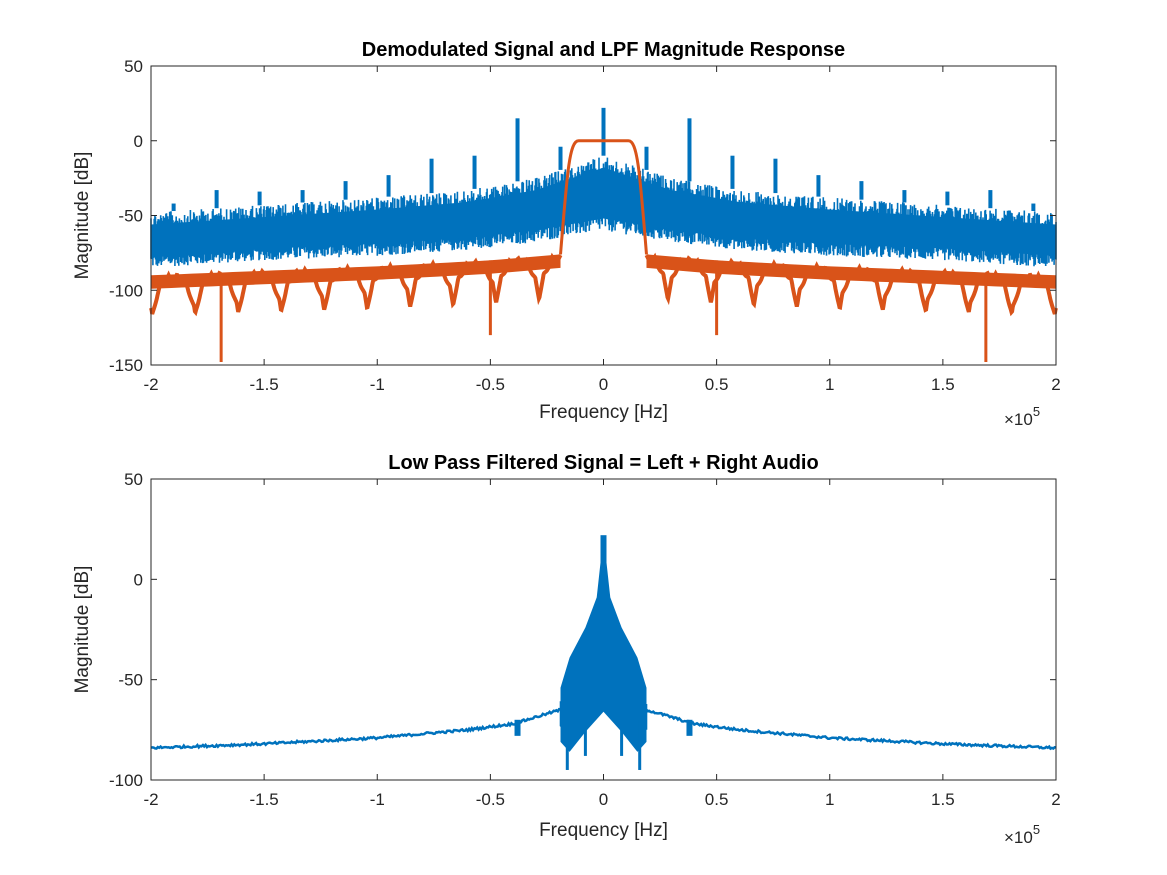 This screenshot has height=875, width=1167. Describe the element at coordinates (138, 141) in the screenshot. I see `top-y-tick-label: 0` at that location.